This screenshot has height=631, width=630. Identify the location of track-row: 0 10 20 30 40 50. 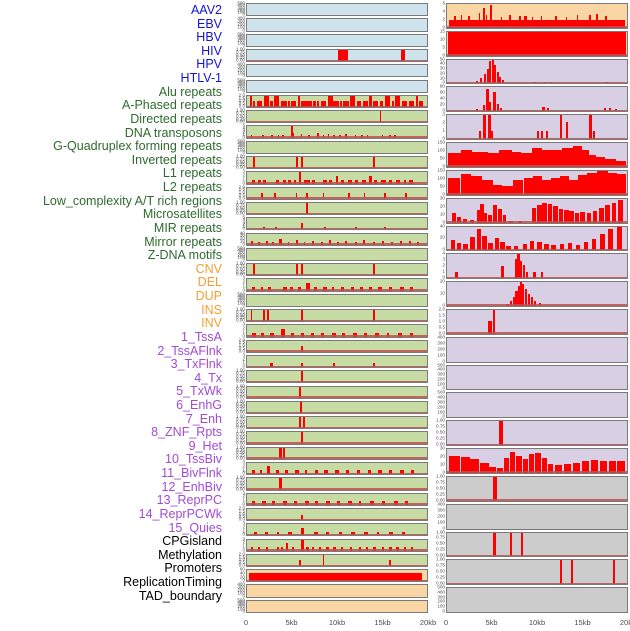
(529, 71).